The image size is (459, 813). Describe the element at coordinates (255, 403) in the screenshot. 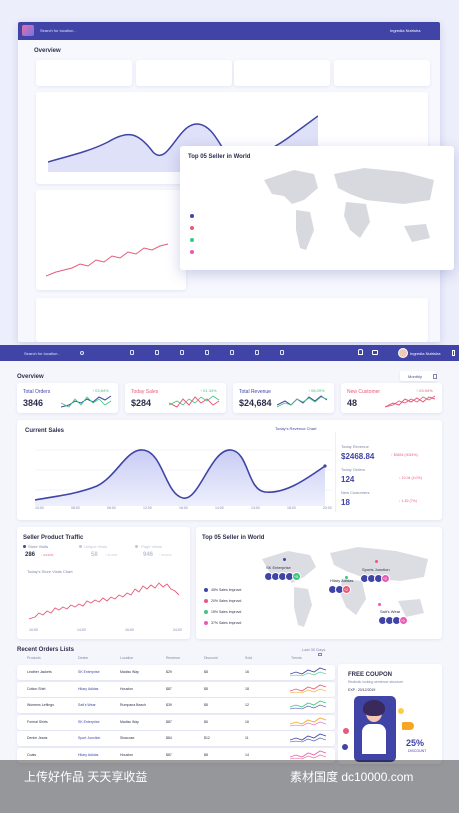

I see `stat-value: $24,684` at that location.